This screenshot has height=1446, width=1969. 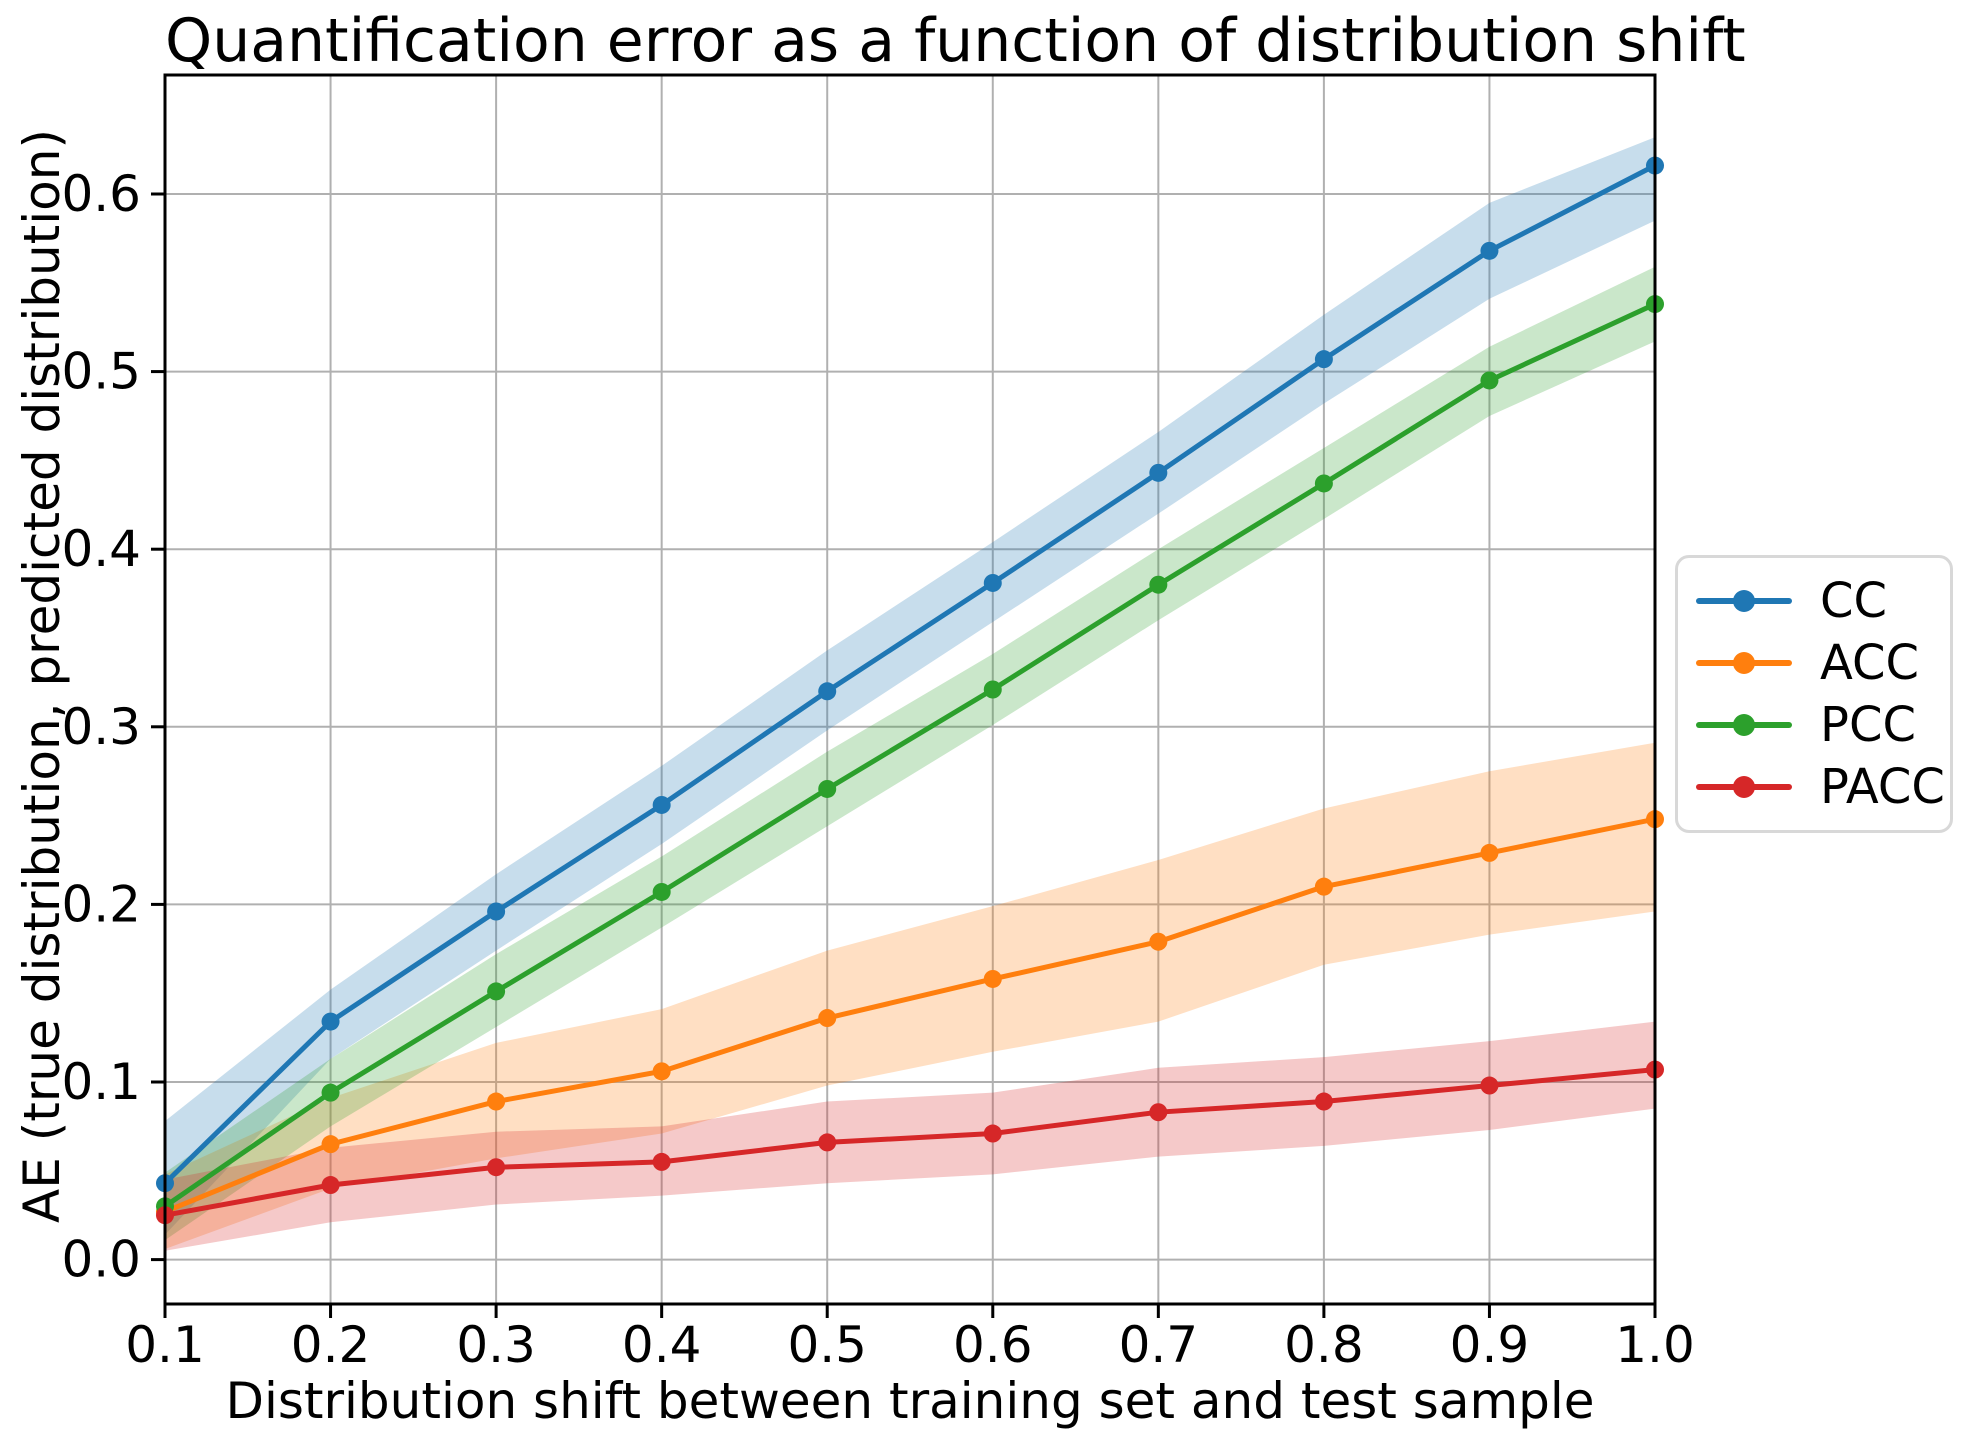 I want to click on y-tick-label: 0.2, so click(x=101, y=904).